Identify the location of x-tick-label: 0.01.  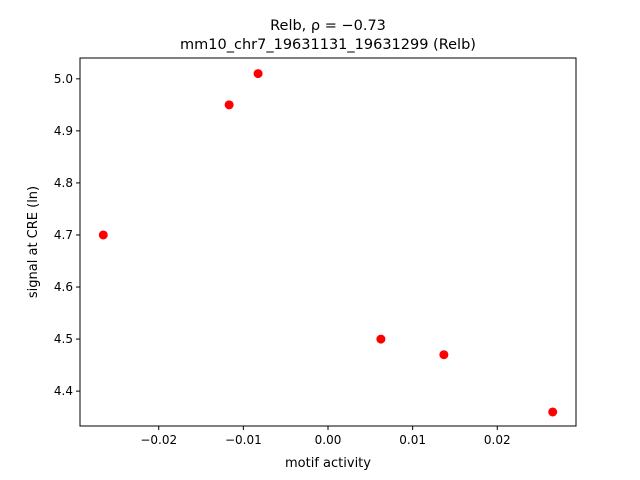
(412, 440).